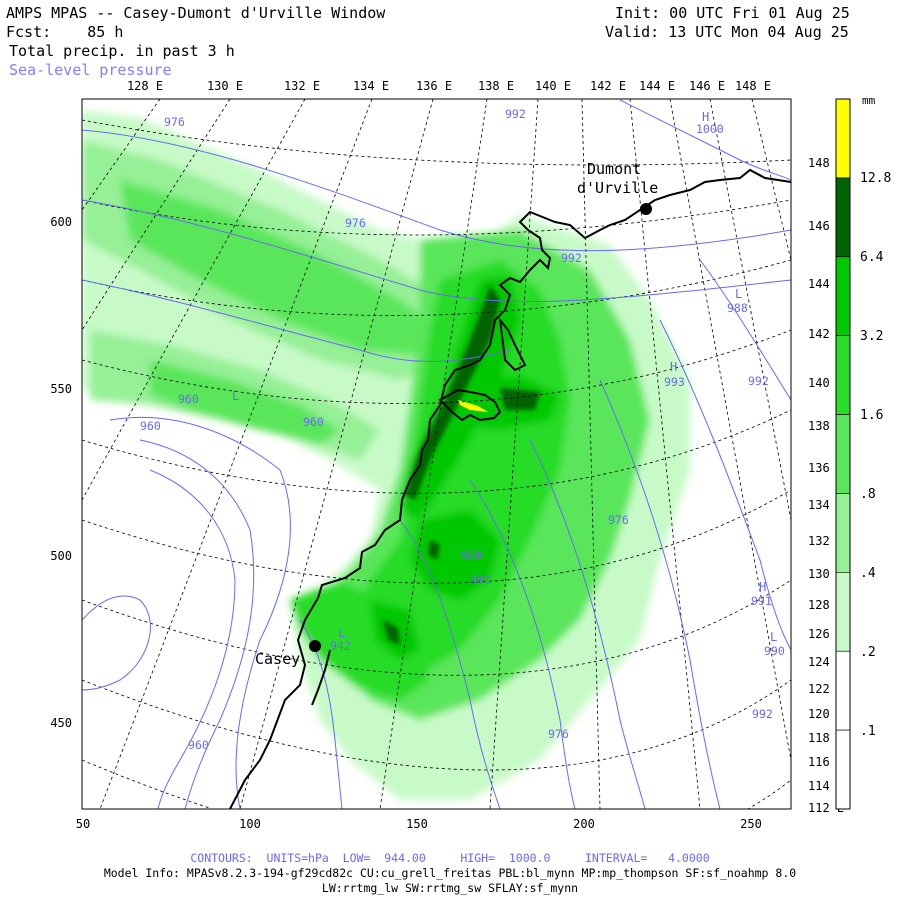  I want to click on y-tick-label: 450, so click(61, 723).